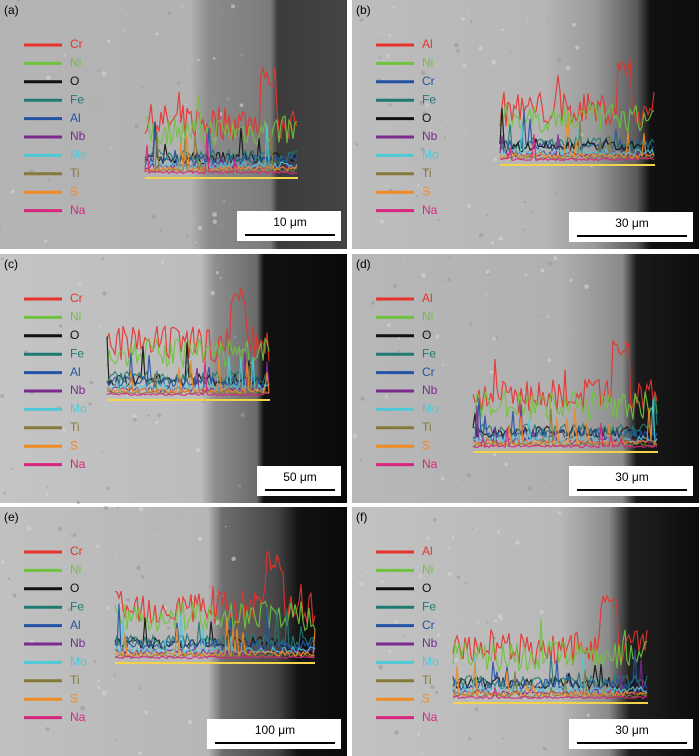  Describe the element at coordinates (78, 390) in the screenshot. I see `legend-label: Nb` at that location.